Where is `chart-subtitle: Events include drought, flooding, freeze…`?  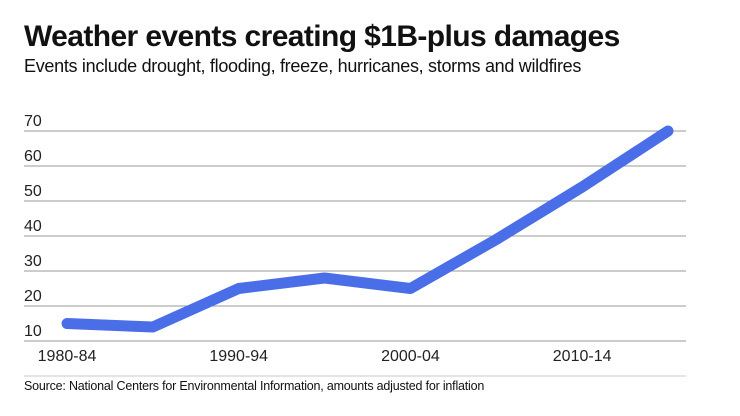
chart-subtitle: Events include drought, flooding, freeze… is located at coordinates (303, 66).